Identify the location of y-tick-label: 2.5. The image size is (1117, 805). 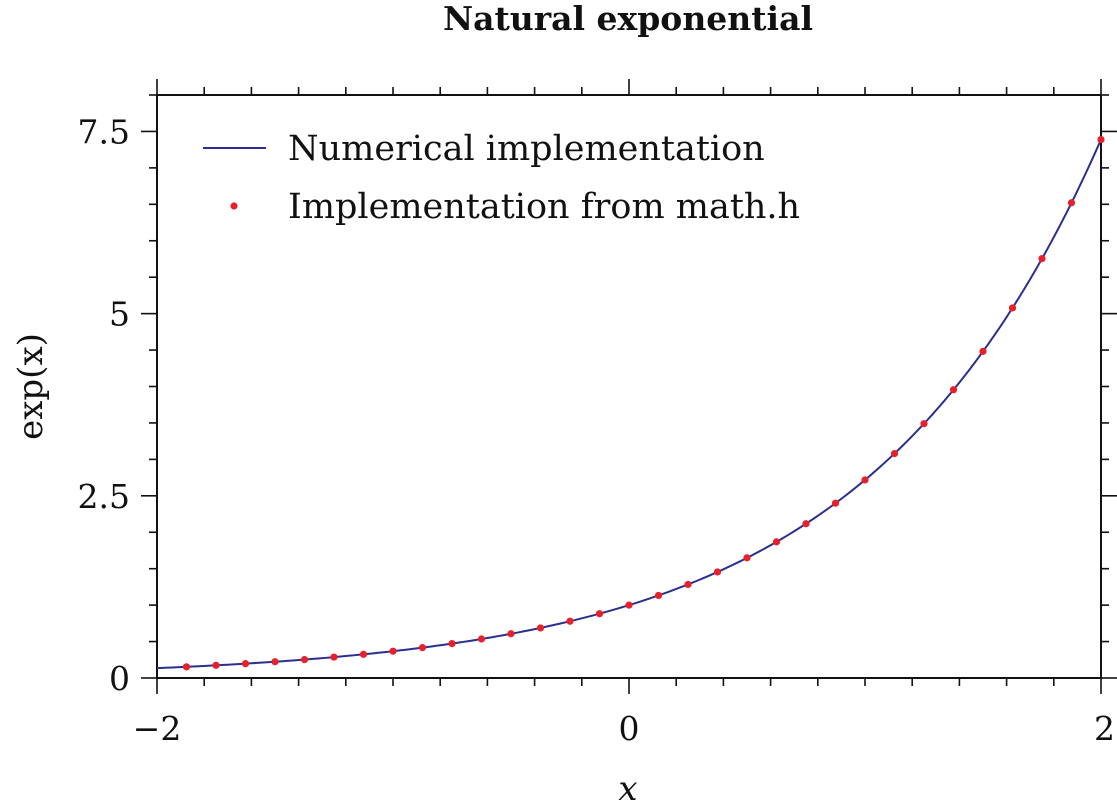
(104, 496).